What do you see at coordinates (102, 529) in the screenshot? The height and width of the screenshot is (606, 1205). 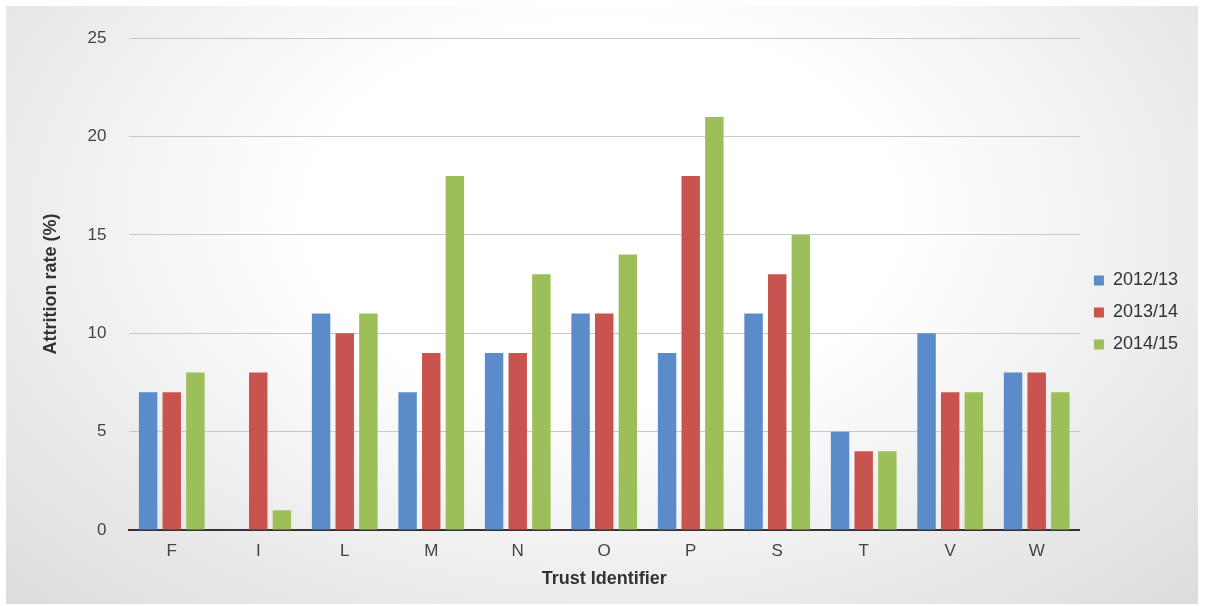 I see `y-tick-label: 0` at bounding box center [102, 529].